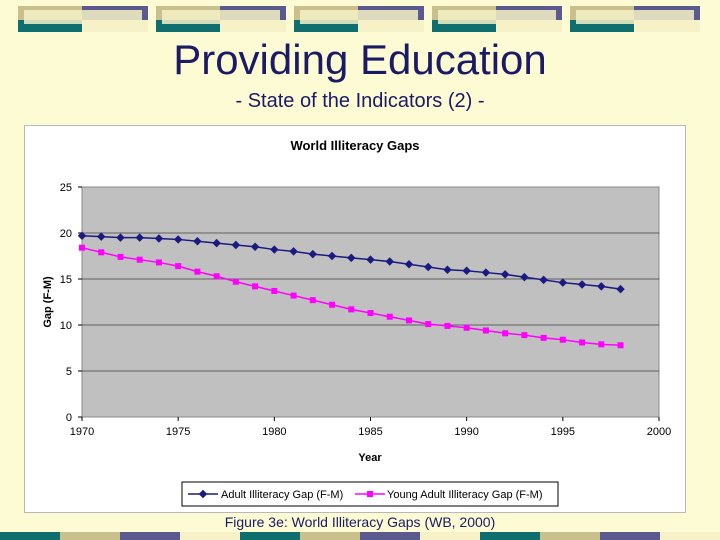  I want to click on chart-title: World Illiteracy Gaps, so click(354, 145).